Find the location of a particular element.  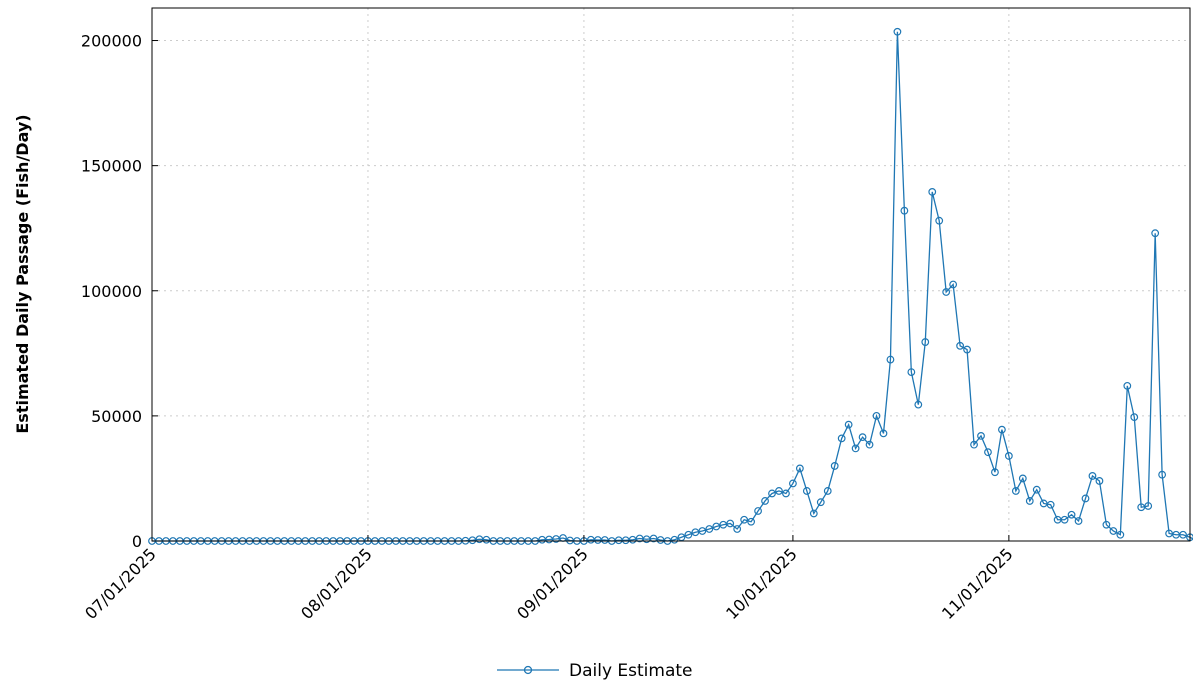

y-axis-ticks: 0 50000 100000 150000 200000 is located at coordinates (119, 291).